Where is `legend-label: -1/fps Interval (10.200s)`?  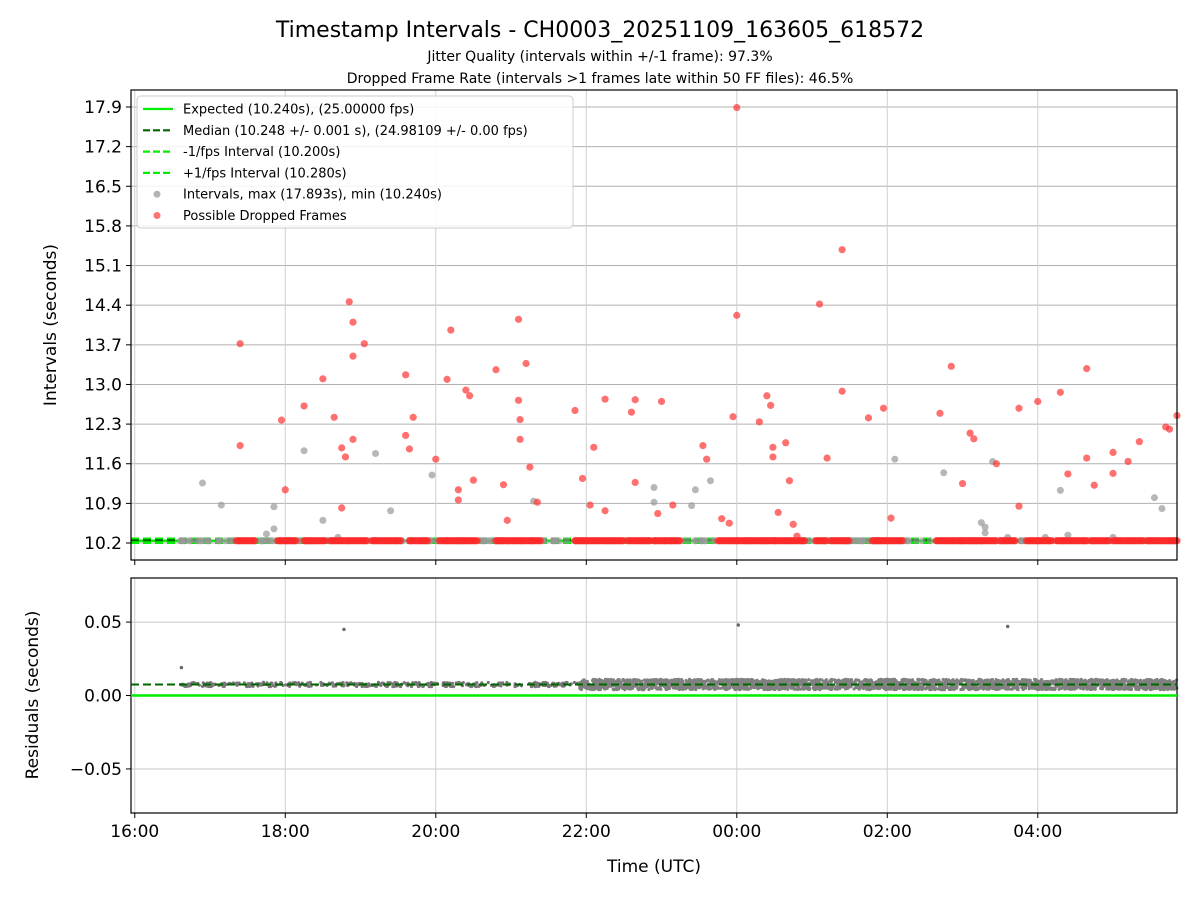
legend-label: -1/fps Interval (10.200s) is located at coordinates (261, 152).